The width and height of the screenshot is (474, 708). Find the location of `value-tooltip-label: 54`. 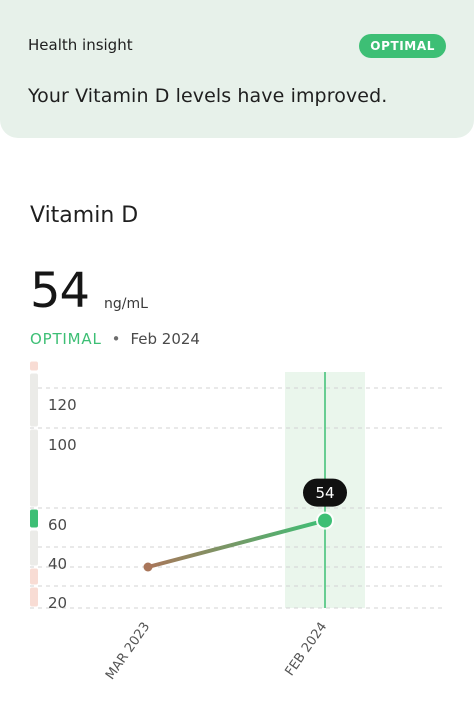

value-tooltip-label: 54 is located at coordinates (324, 493).